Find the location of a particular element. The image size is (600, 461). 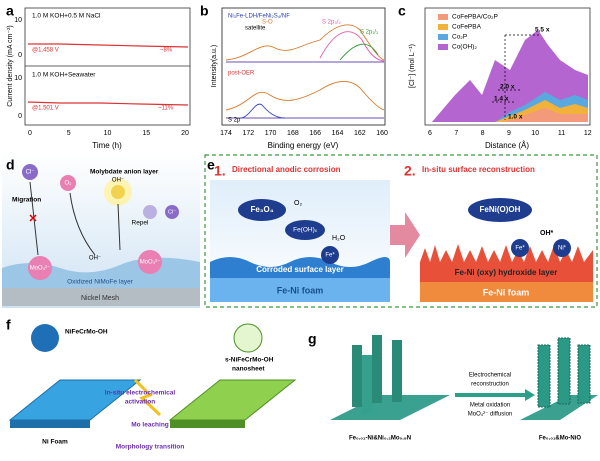

tick-label: 1.0 x is located at coordinates (515, 117).